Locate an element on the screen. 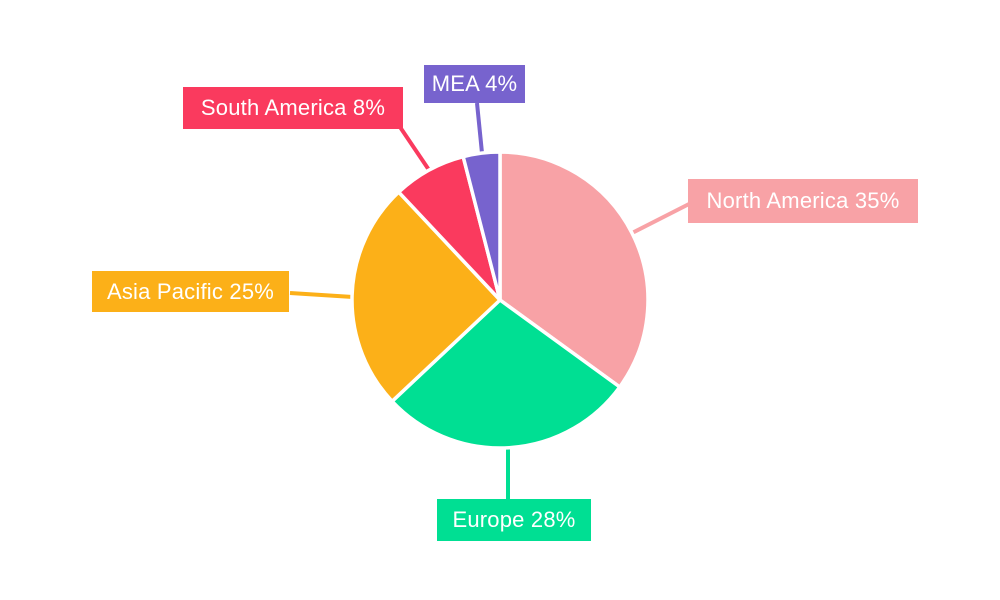  pie-slice-mea is located at coordinates (481, 226).